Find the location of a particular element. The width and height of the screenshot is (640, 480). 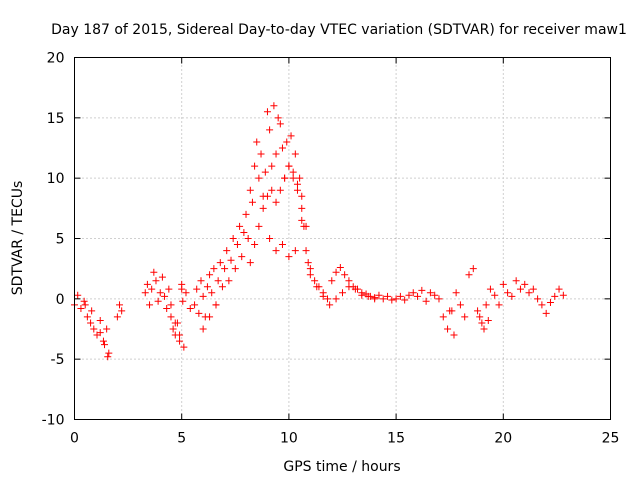

y-tick-label: 15 is located at coordinates (56, 119).